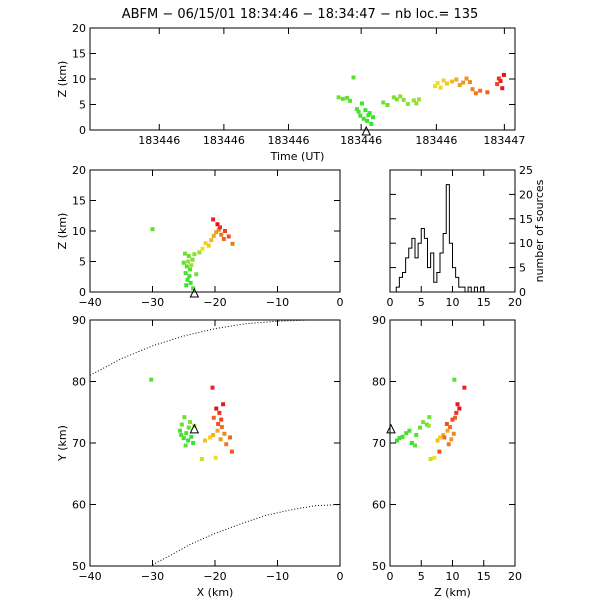 The image size is (600, 600). I want to click on x-tick-label: −40, so click(89, 302).